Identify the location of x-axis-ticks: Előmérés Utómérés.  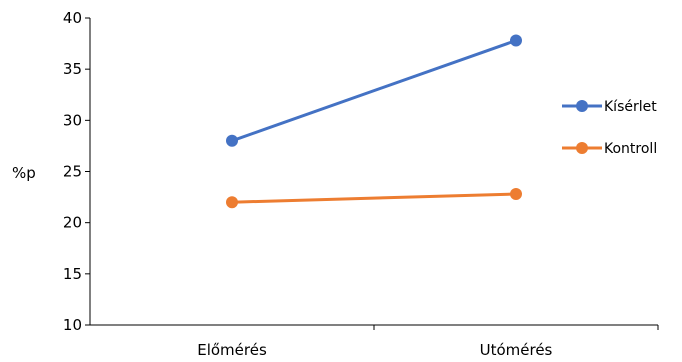
(428, 342).